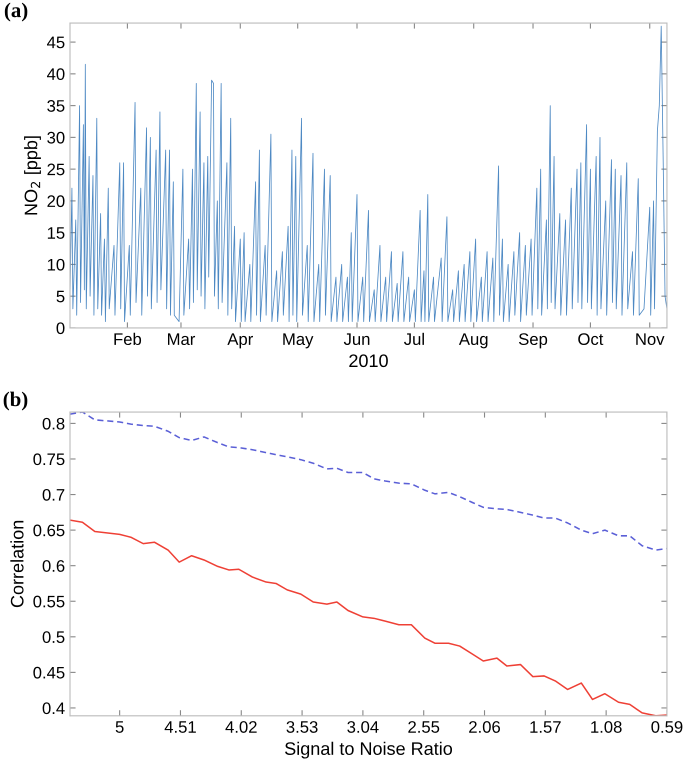 The image size is (683, 768). Describe the element at coordinates (302, 727) in the screenshot. I see `x-tick-label: 3.53` at that location.